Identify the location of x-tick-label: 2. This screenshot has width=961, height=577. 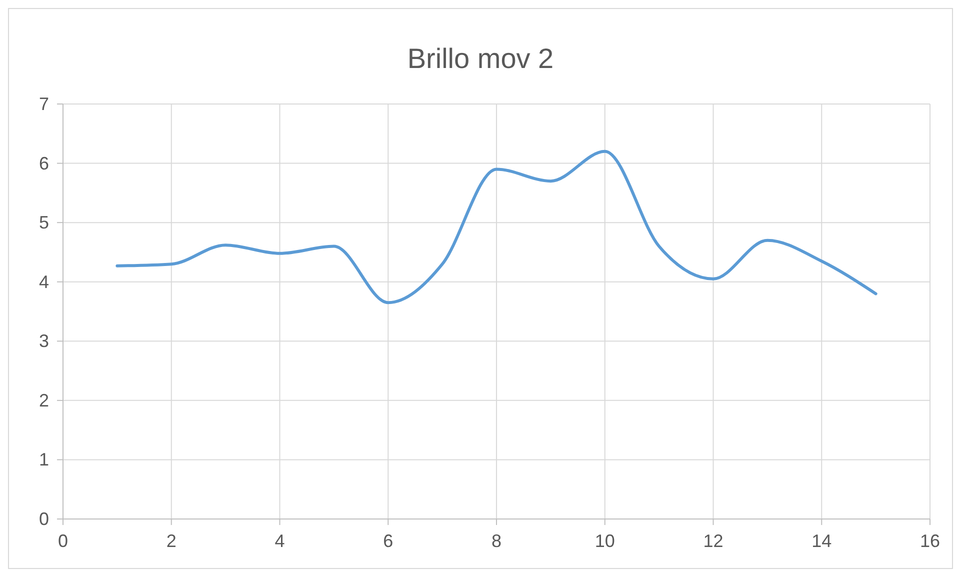
(171, 541).